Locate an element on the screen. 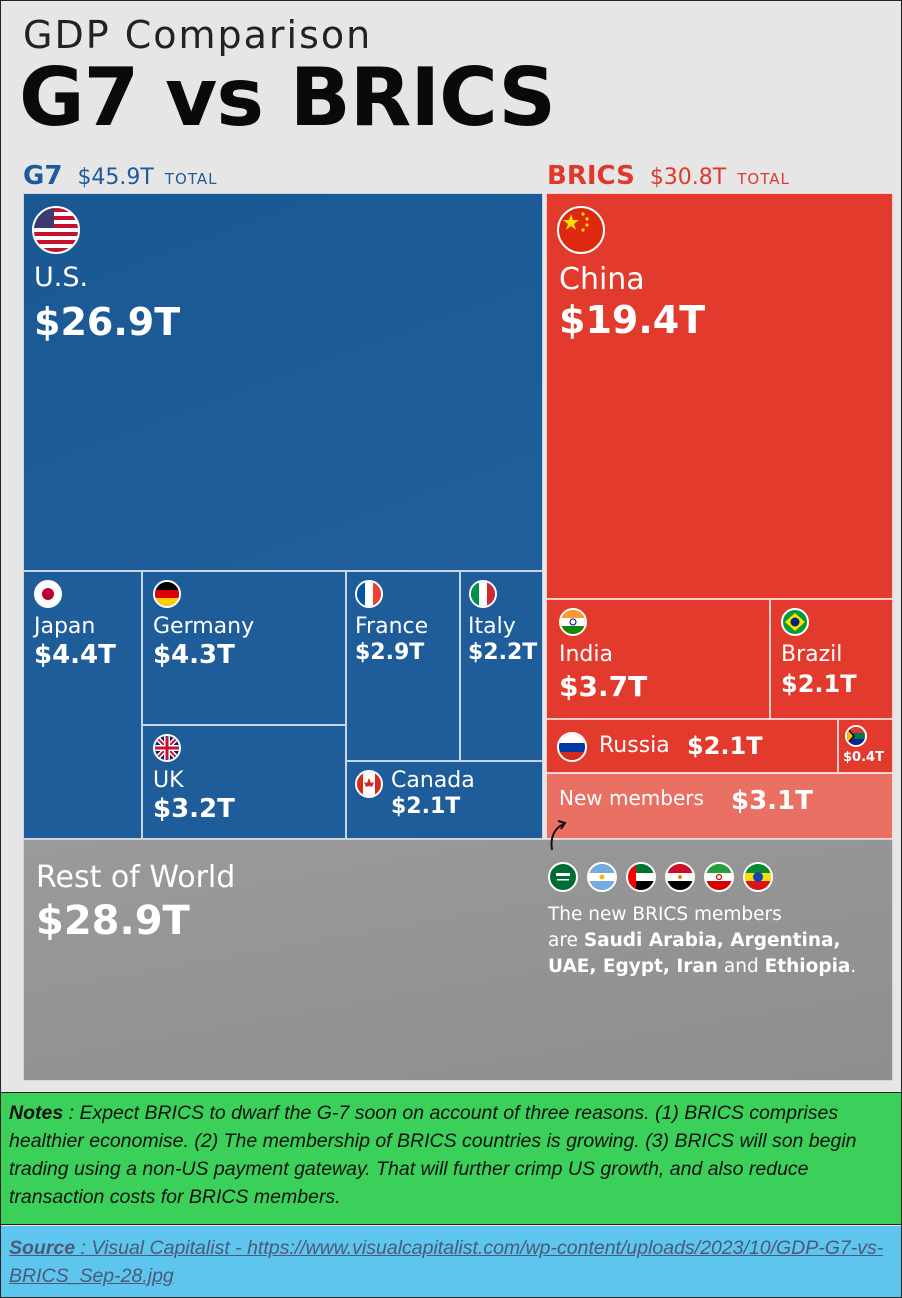 This screenshot has height=1298, width=902. chart-title: G7 vs BRICS is located at coordinates (287, 97).